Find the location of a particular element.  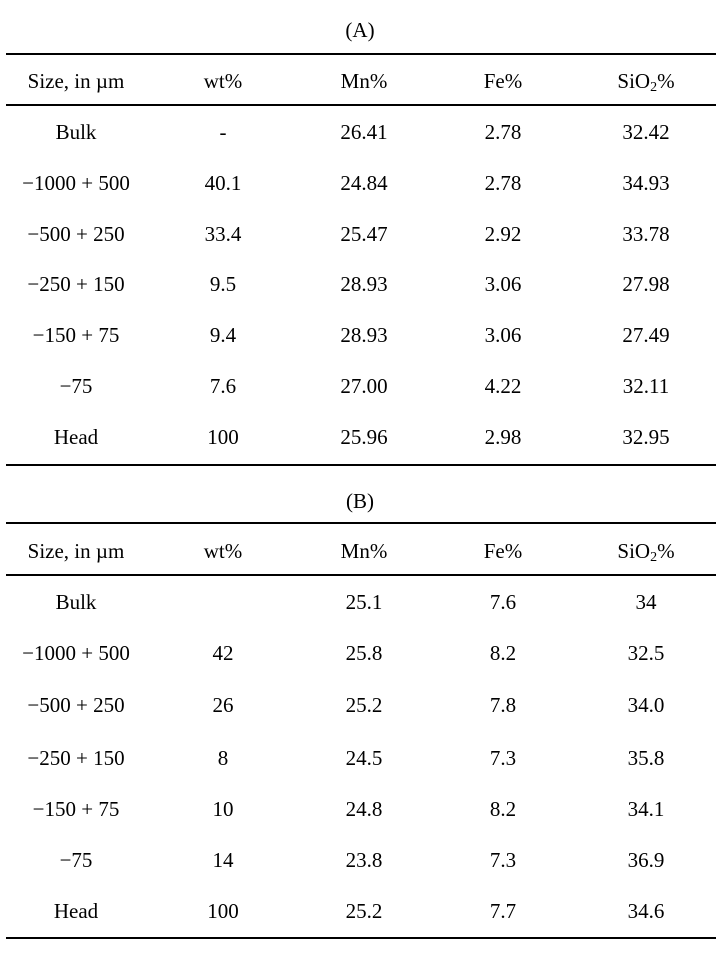

table-b-caption: (B) is located at coordinates (360, 501).